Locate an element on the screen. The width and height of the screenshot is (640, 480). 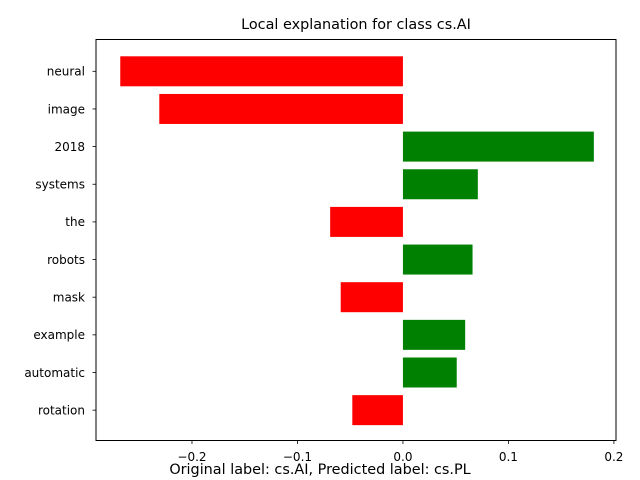
bar-mask is located at coordinates (371, 297).